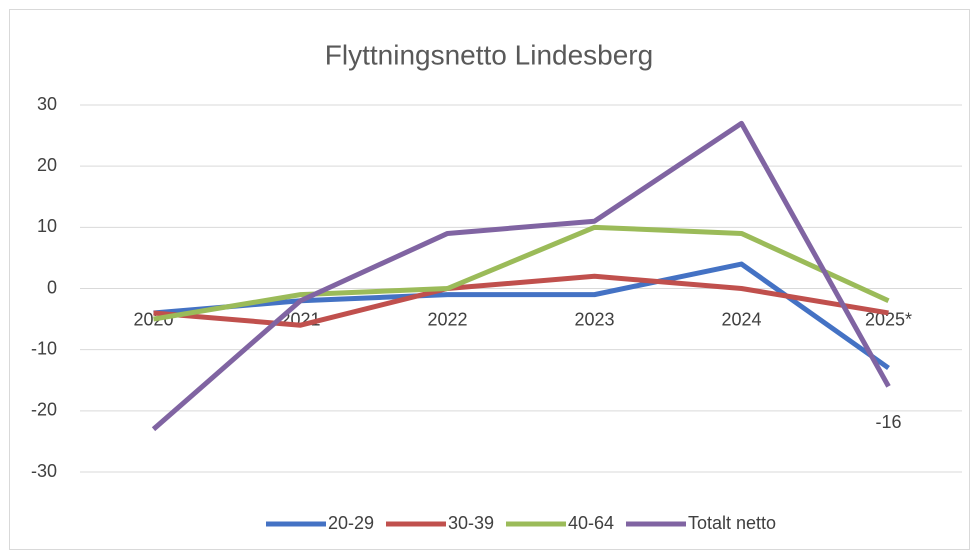 This screenshot has height=560, width=979. I want to click on y-tick-label: 10, so click(47, 226).